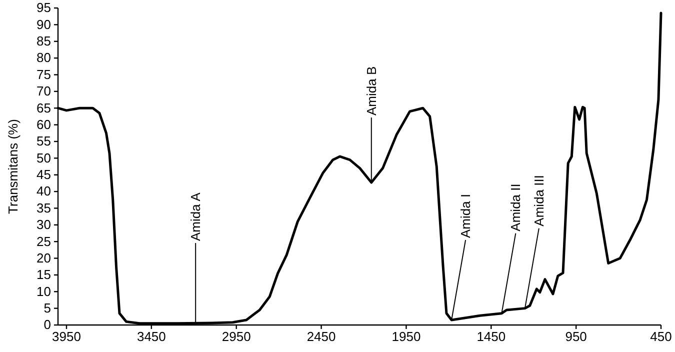 The width and height of the screenshot is (675, 352). I want to click on x-tick-label: 3450, so click(151, 336).